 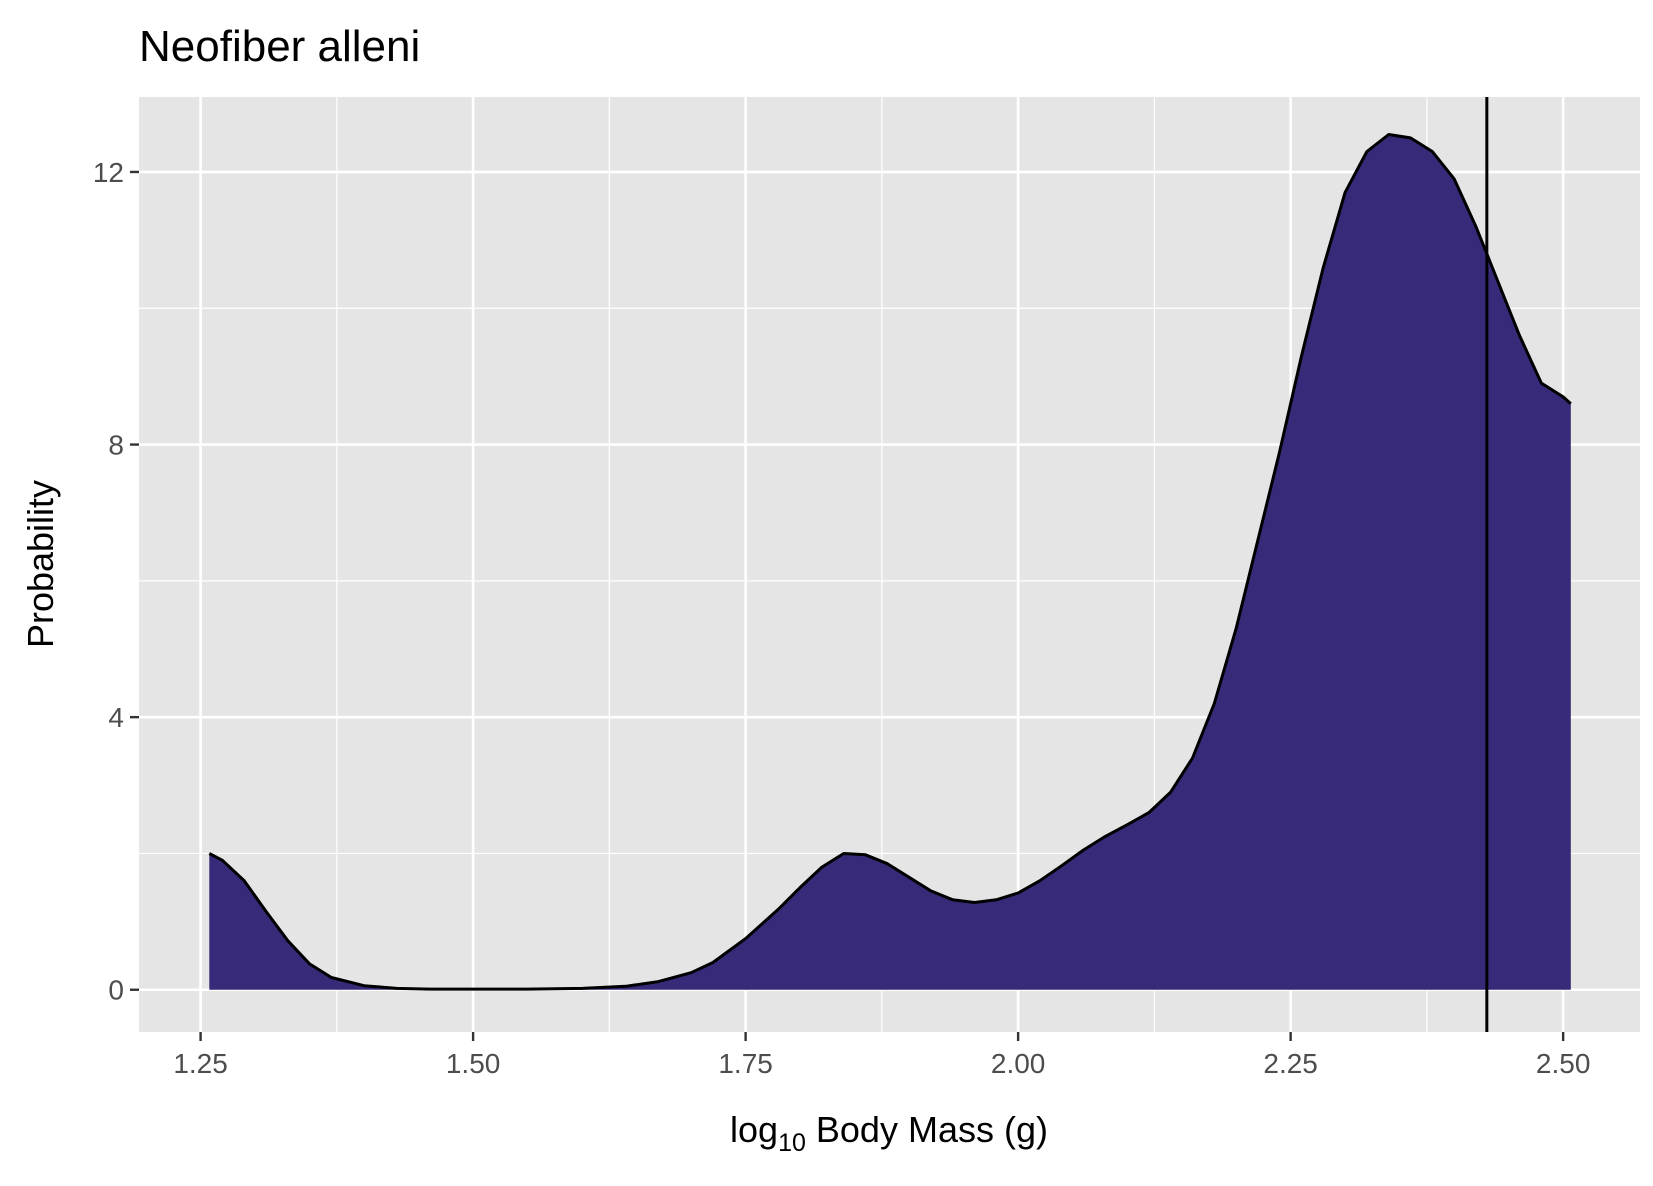 I want to click on y-axis-title: Probability, so click(x=40, y=564).